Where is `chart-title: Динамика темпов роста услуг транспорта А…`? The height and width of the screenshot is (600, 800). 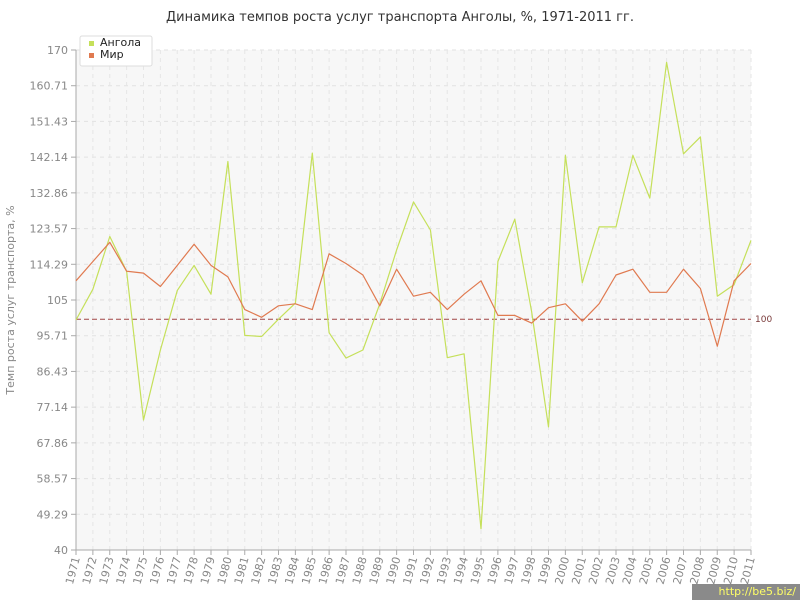
chart-title: Динамика темпов роста услуг транспорта А… is located at coordinates (400, 17).